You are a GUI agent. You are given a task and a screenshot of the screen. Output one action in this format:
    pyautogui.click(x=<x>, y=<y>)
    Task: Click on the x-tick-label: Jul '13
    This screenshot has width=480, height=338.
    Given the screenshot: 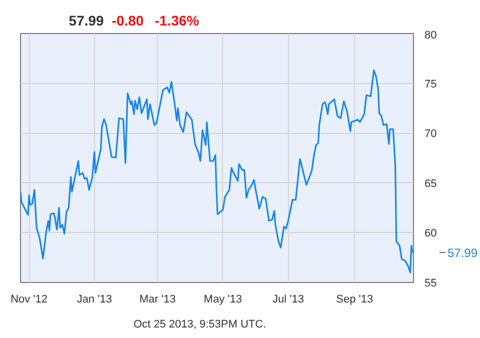 What is the action you would take?
    pyautogui.click(x=288, y=300)
    